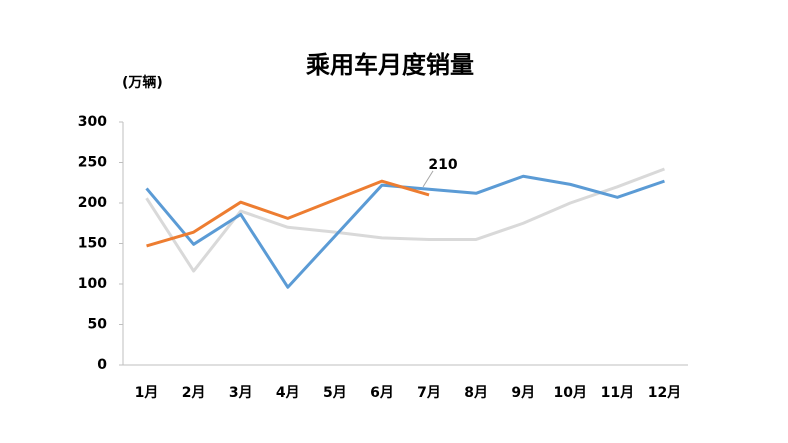 This screenshot has width=788, height=443. Describe the element at coordinates (570, 393) in the screenshot. I see `x-tick-label: 10月` at that location.